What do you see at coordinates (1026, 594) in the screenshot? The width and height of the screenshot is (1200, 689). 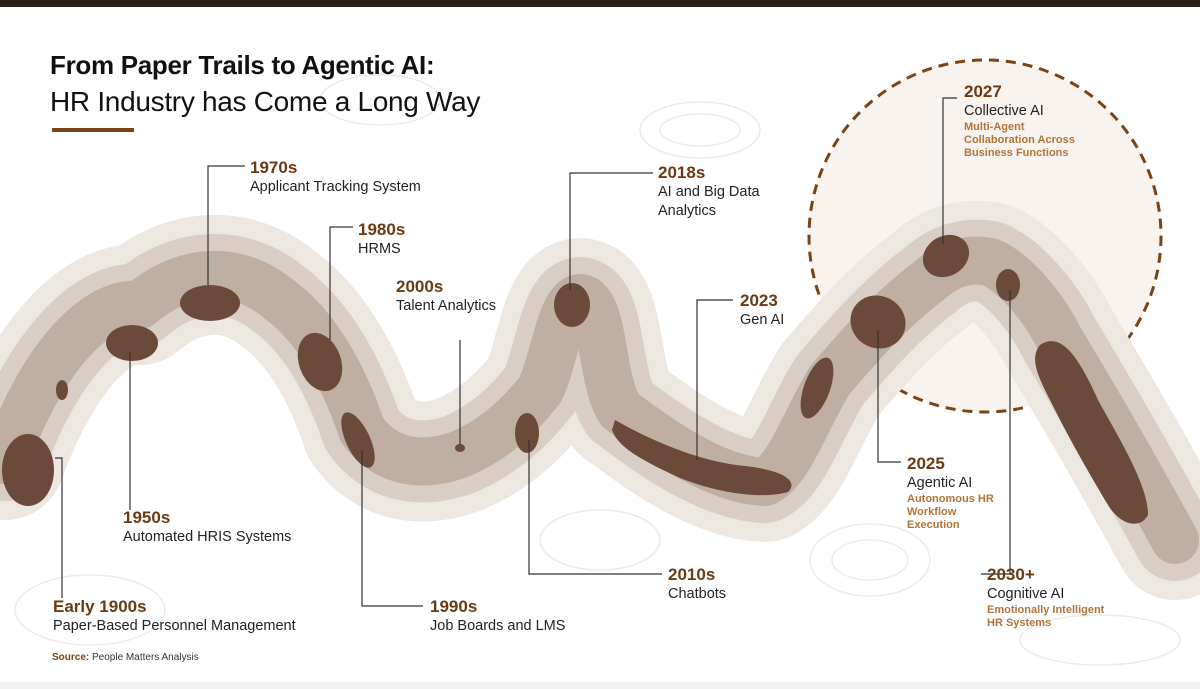 I see `milestone-name: Cognitive AI` at bounding box center [1026, 594].